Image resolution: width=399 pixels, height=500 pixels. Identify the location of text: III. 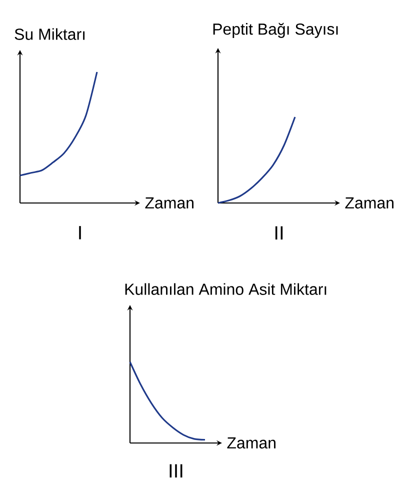
(176, 471).